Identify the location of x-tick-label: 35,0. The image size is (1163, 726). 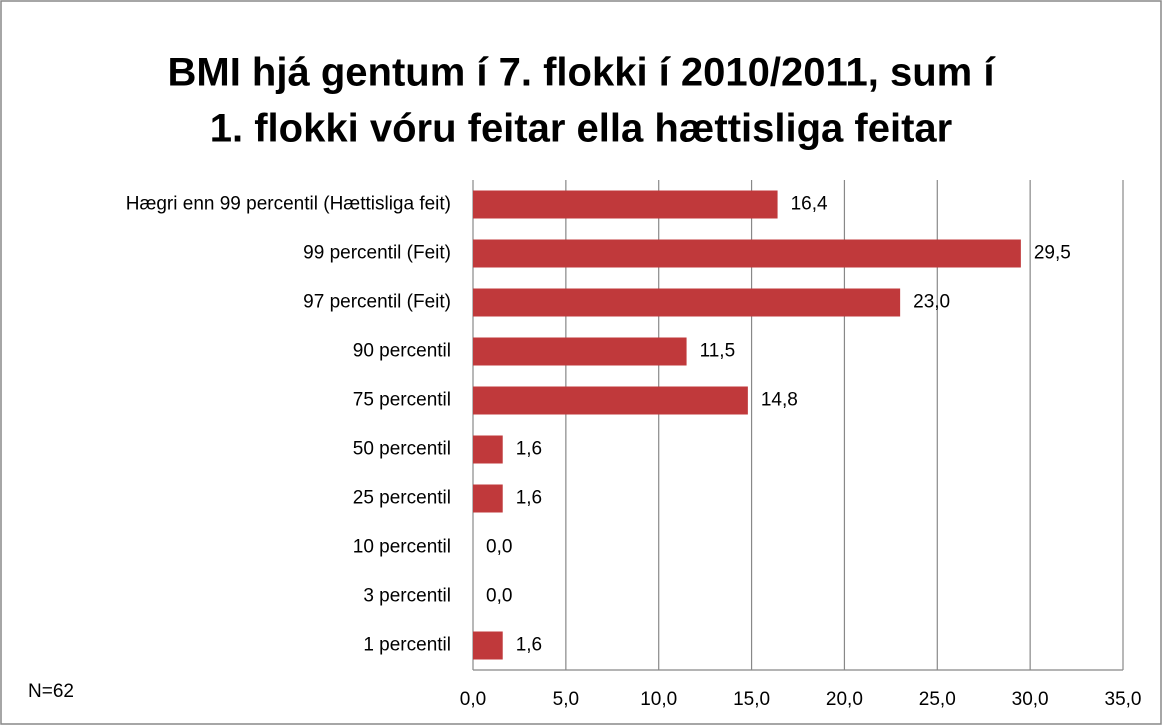
(1123, 699).